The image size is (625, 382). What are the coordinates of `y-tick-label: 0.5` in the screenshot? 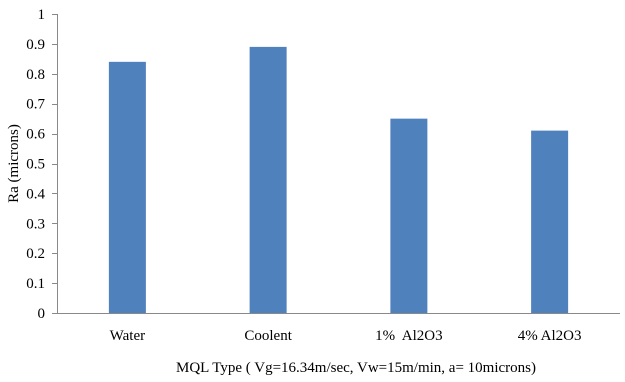 It's located at (35, 165).